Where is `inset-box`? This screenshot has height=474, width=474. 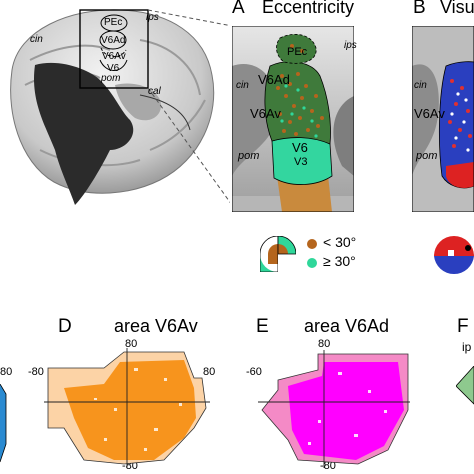
inset-box is located at coordinates (114, 49).